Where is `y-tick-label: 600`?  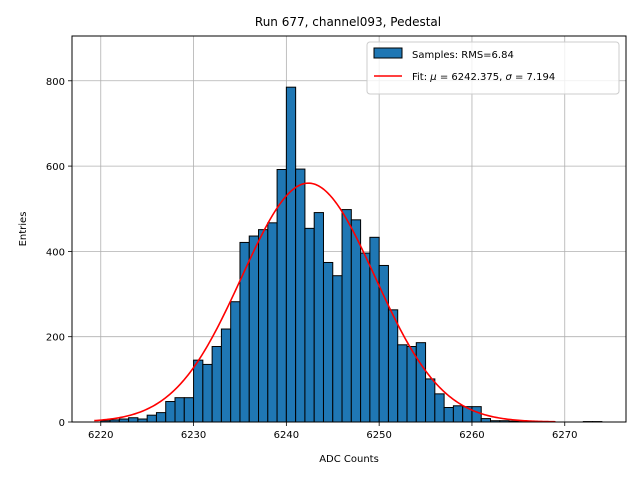 y-tick-label: 600 is located at coordinates (55, 167).